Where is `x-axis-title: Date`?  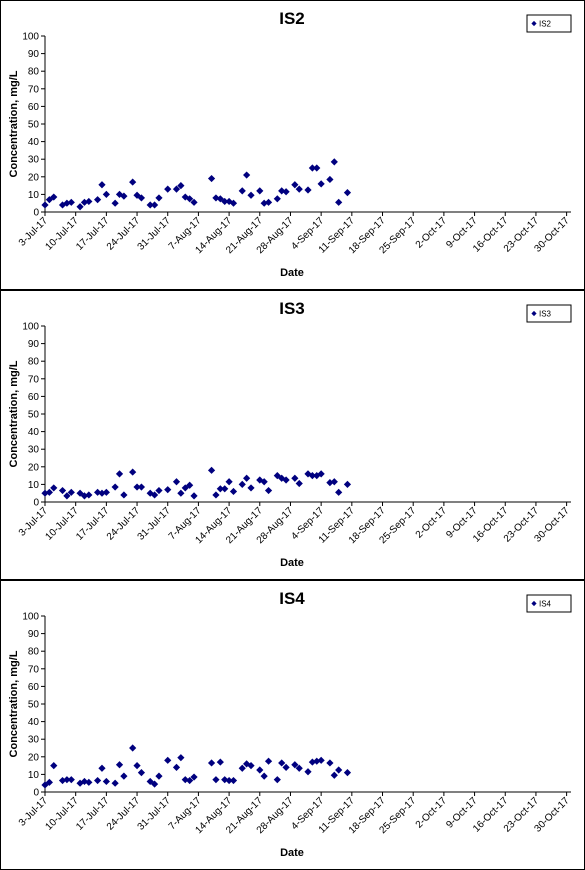
x-axis-title: Date is located at coordinates (292, 563).